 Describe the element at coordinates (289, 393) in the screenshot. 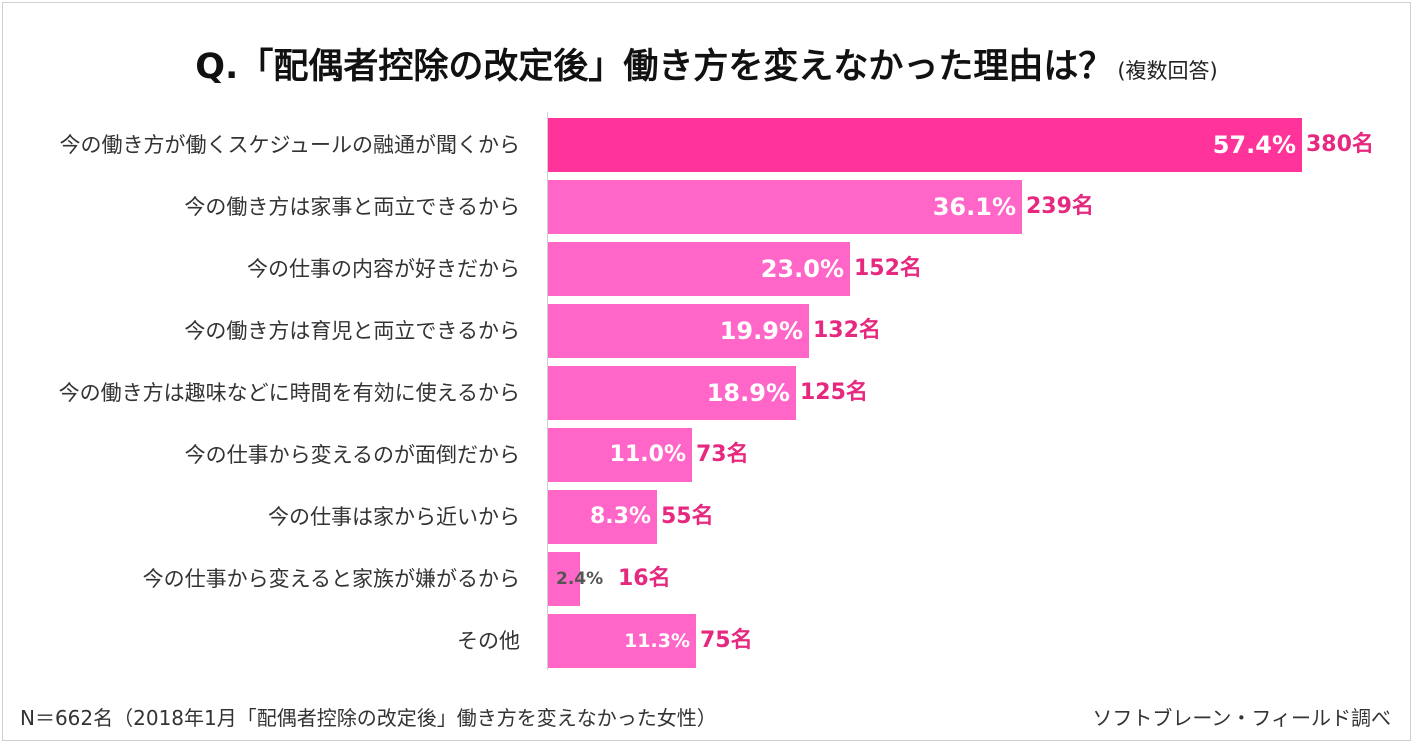

I see `category-label: 今の働き方は趣味などに時間を有効に使えるから` at that location.